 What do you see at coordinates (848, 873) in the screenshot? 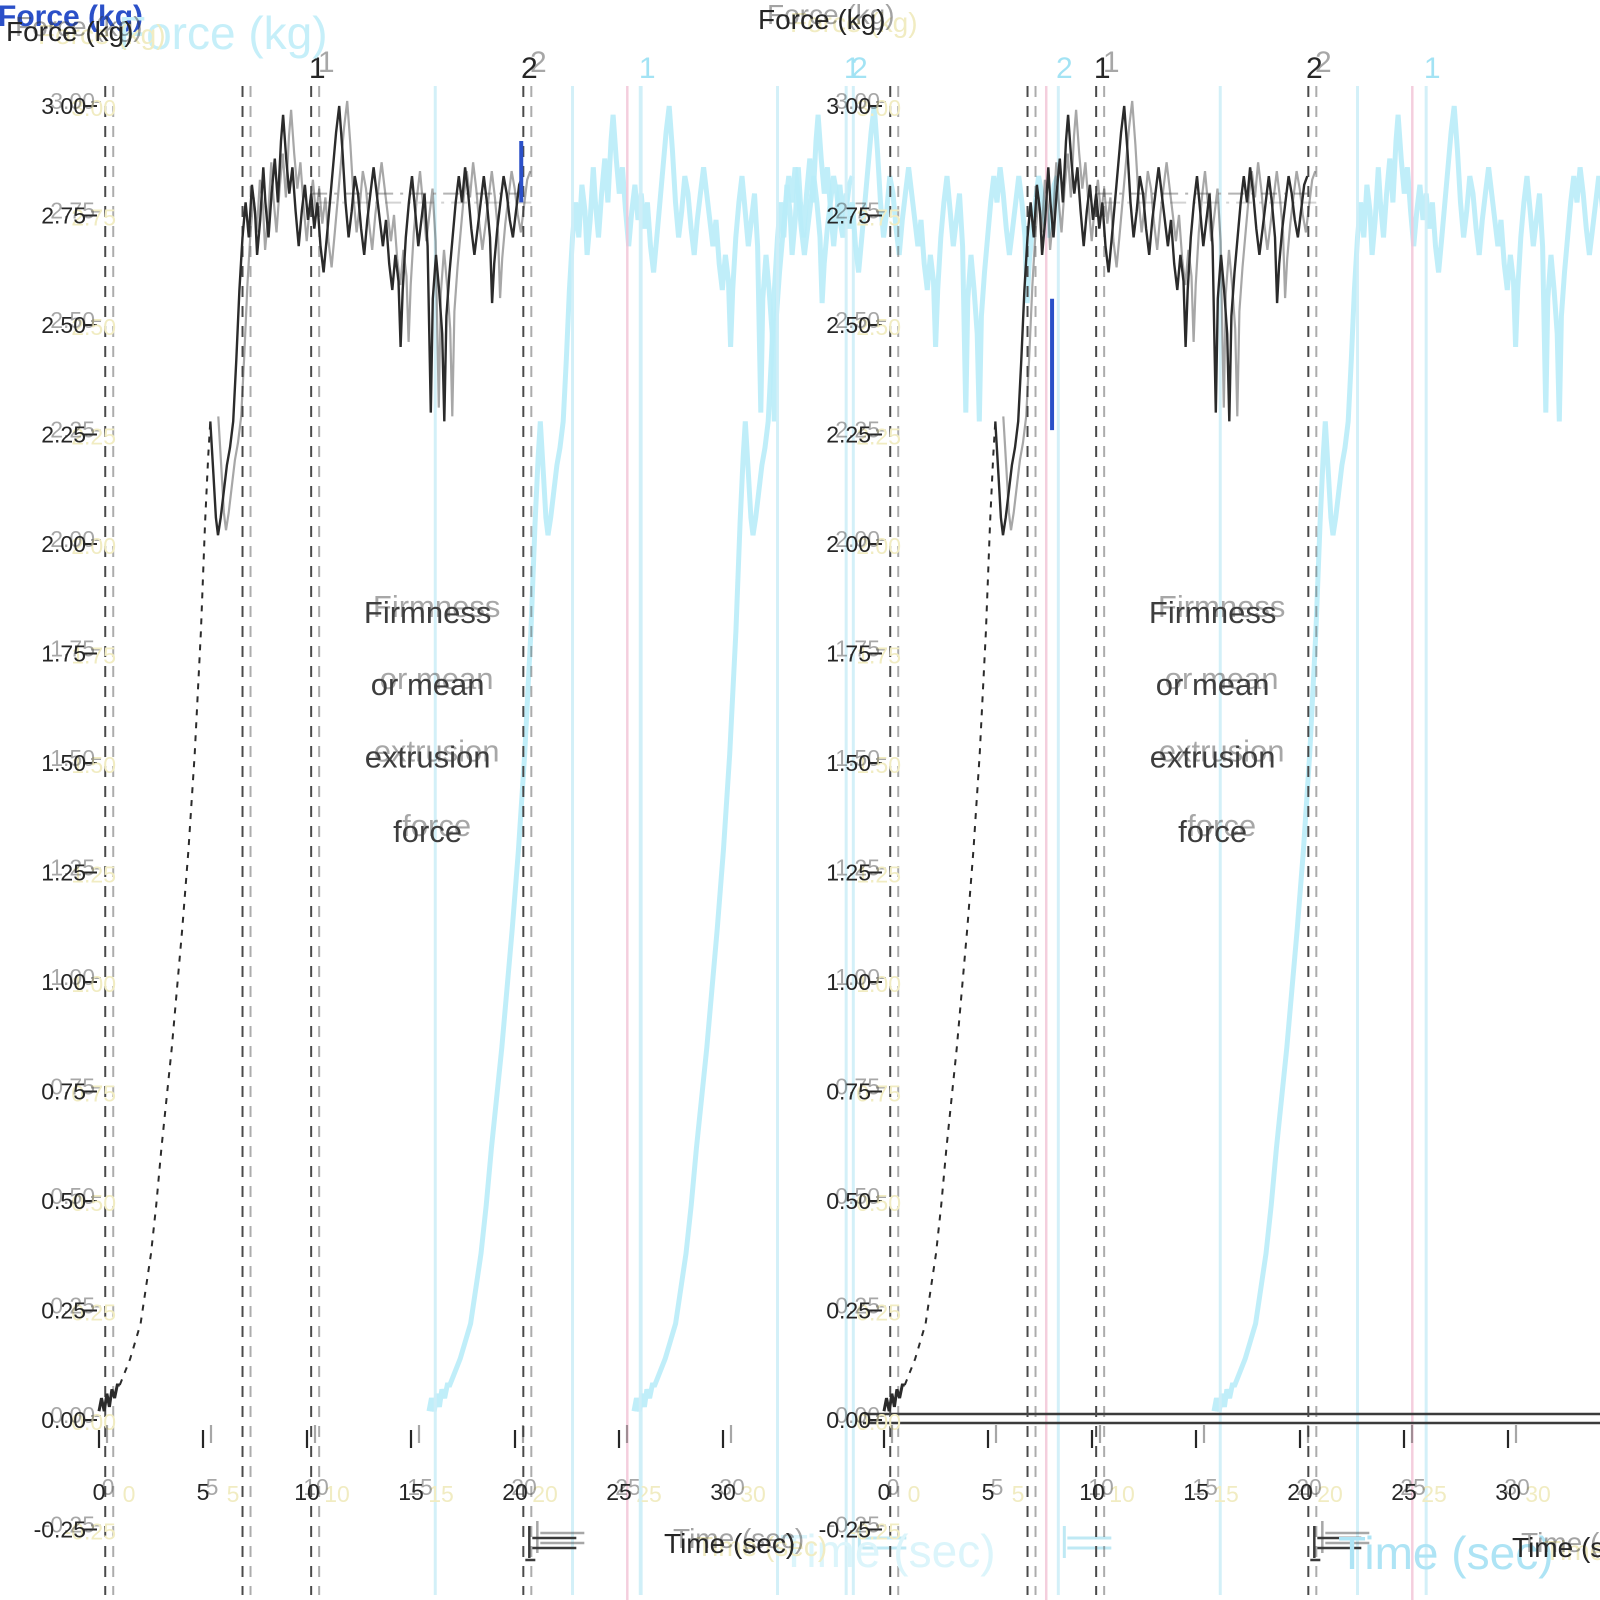
I see `y-tick-label: 1.25` at bounding box center [848, 873].